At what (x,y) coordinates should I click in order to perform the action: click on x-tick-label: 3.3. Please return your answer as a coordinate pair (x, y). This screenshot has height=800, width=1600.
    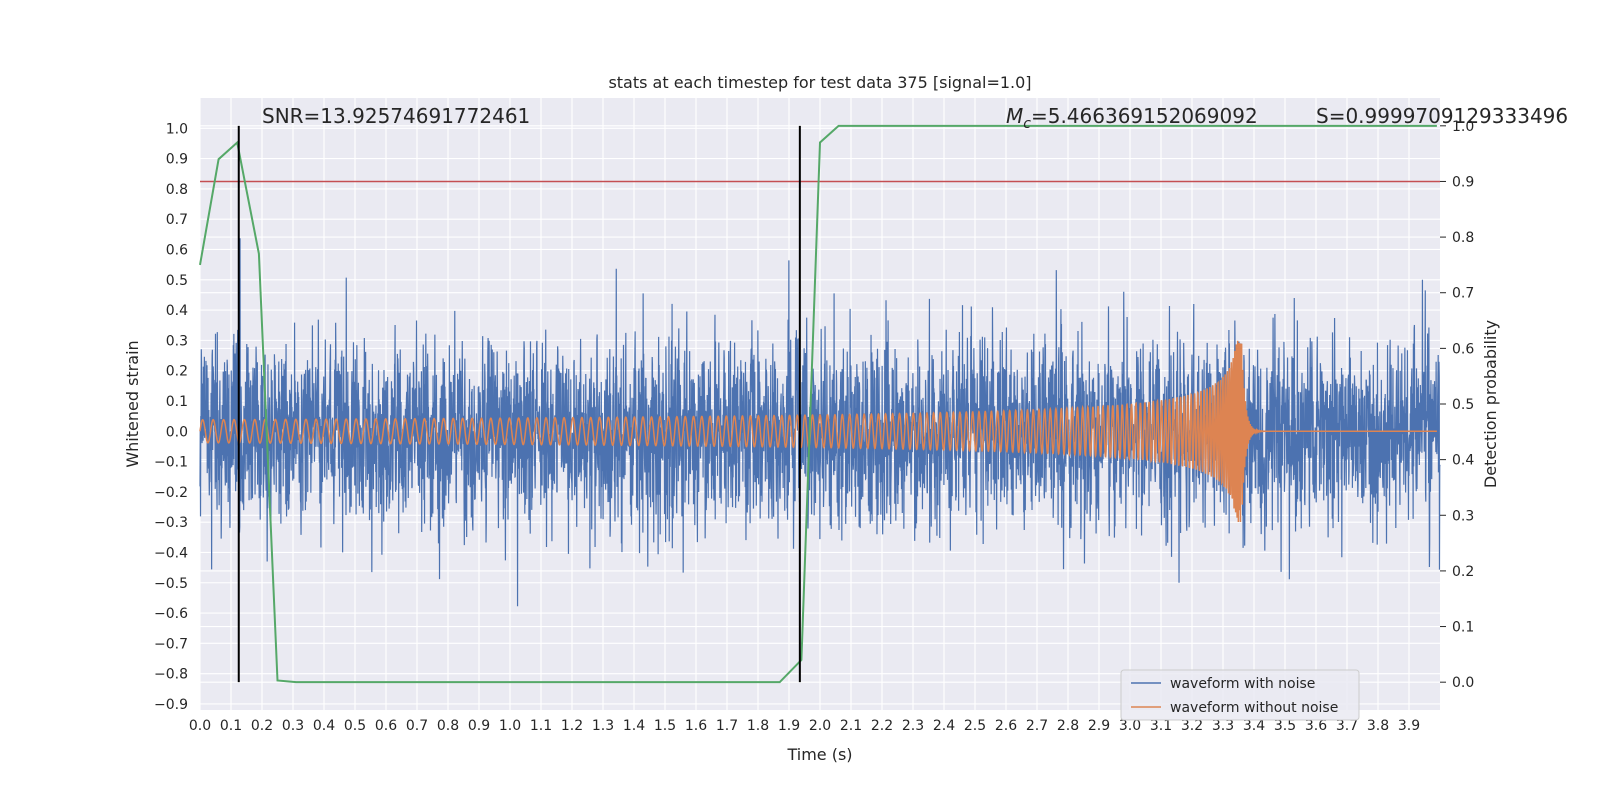
    Looking at the image, I should click on (1223, 726).